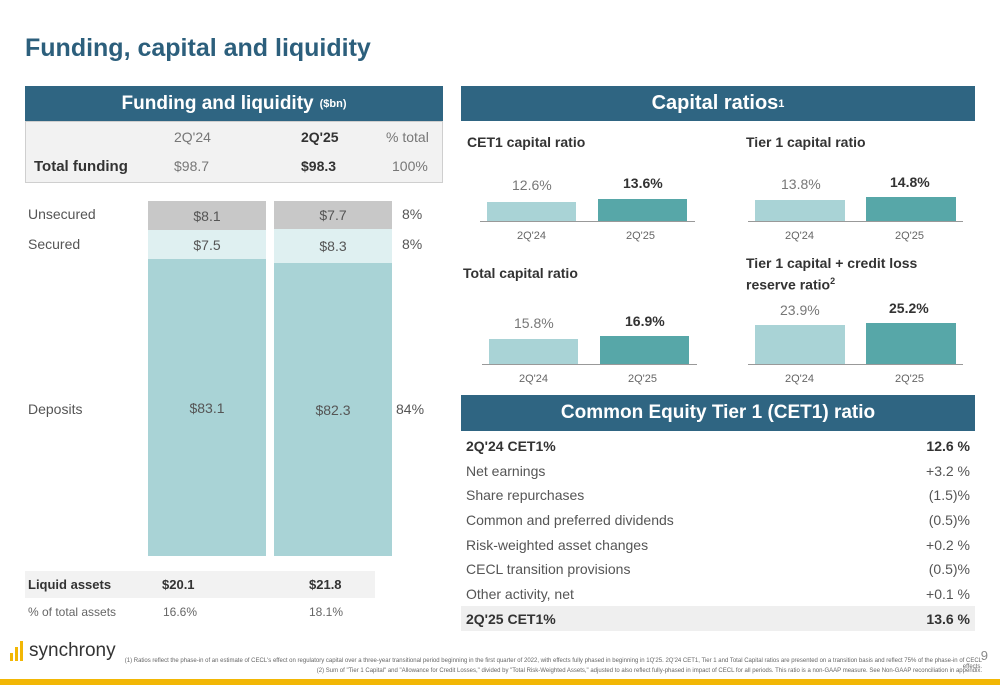 The image size is (1000, 685). What do you see at coordinates (855, 221) in the screenshot?
I see `tier1-axis` at bounding box center [855, 221].